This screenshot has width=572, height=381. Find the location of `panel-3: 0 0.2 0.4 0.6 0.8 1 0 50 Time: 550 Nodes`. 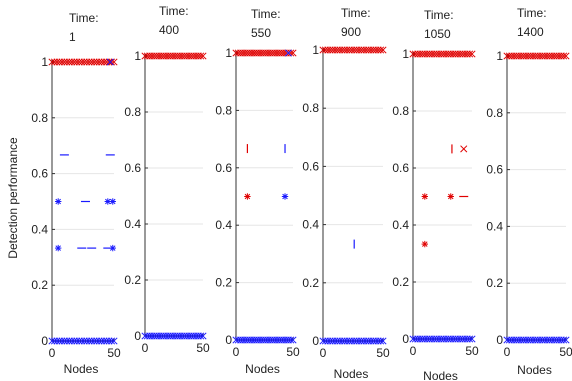

panel-3: 0 0.2 0.4 0.6 0.8 1 0 50 Time: 550 Nodes is located at coordinates (257, 191).